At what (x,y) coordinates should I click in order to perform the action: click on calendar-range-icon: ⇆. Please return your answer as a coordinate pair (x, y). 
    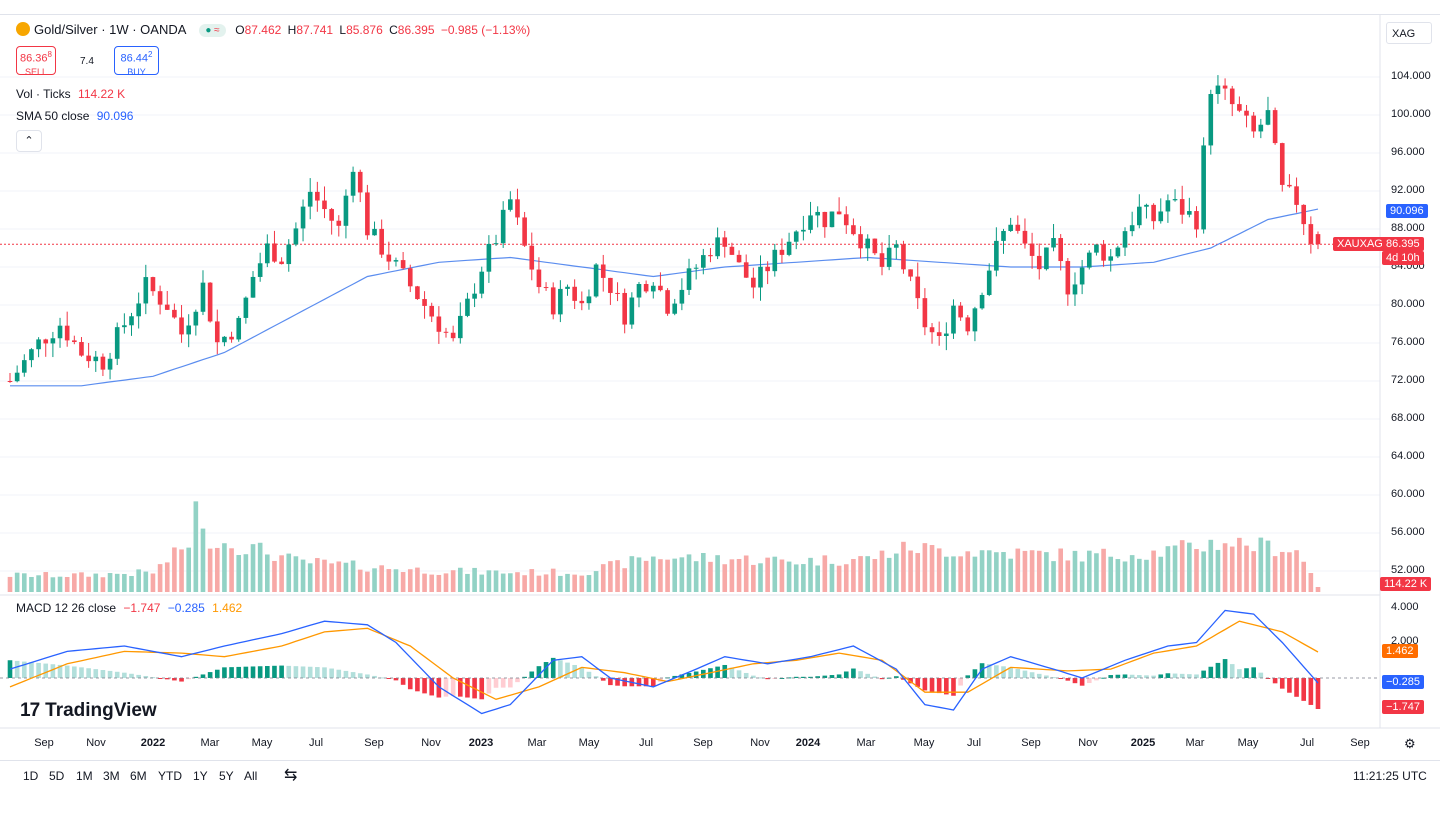
    Looking at the image, I should click on (291, 775).